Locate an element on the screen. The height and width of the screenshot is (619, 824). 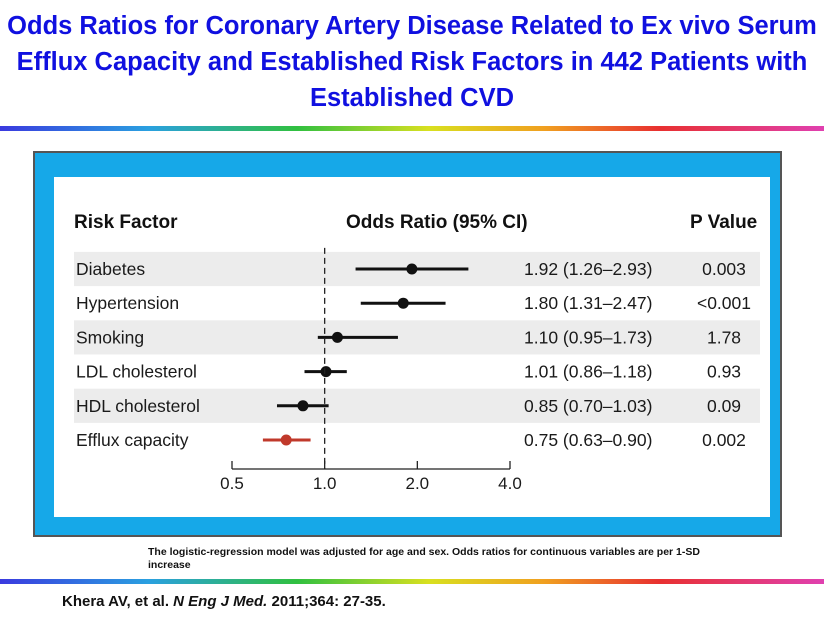
risk-factor-label: Smoking is located at coordinates (110, 337).